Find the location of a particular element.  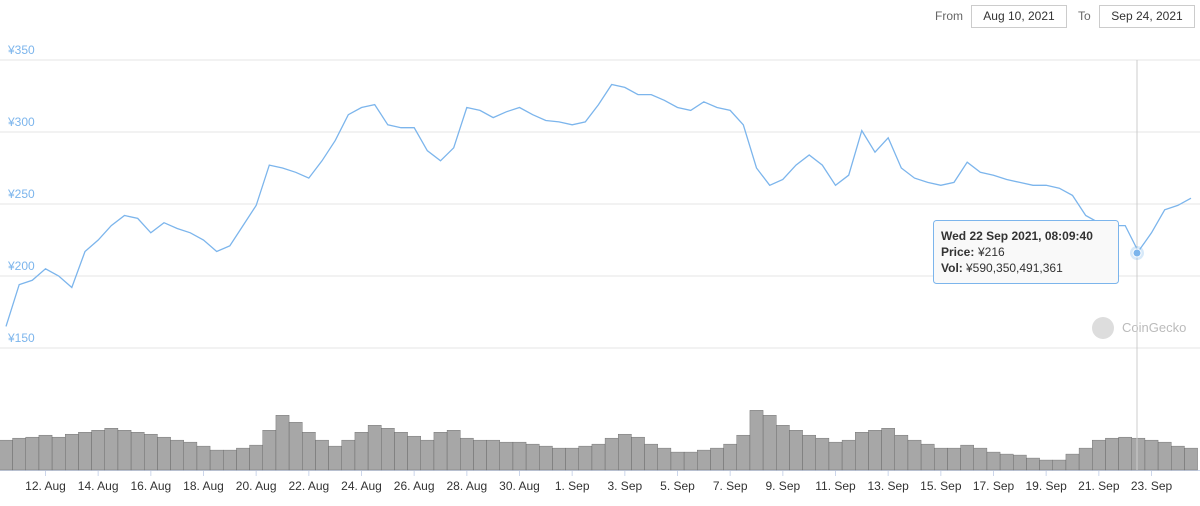

x-tick-label: 16. Aug is located at coordinates (150, 486).